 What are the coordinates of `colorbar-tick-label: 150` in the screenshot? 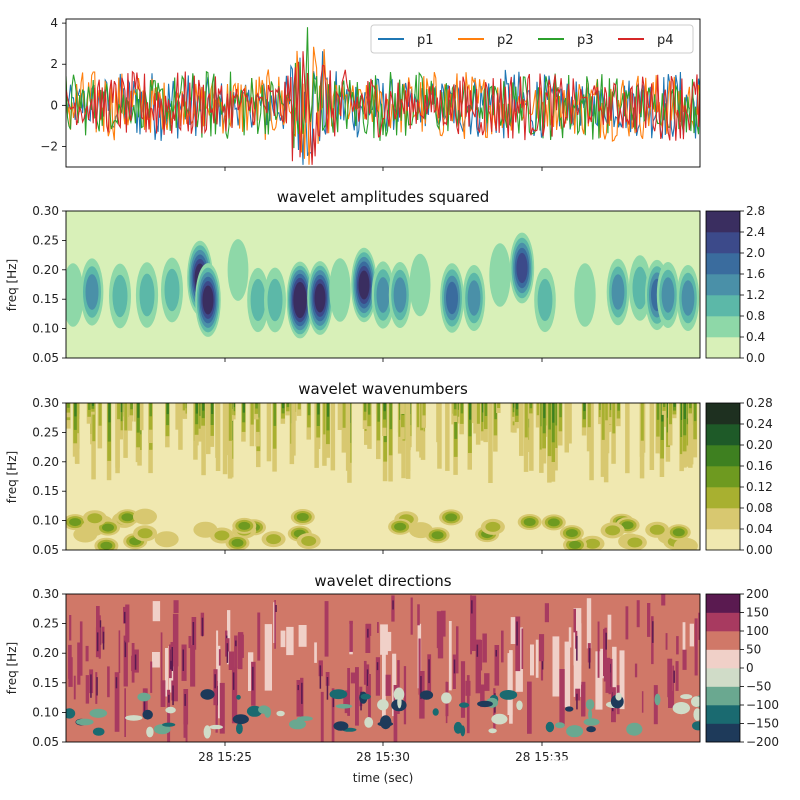 It's located at (757, 613).